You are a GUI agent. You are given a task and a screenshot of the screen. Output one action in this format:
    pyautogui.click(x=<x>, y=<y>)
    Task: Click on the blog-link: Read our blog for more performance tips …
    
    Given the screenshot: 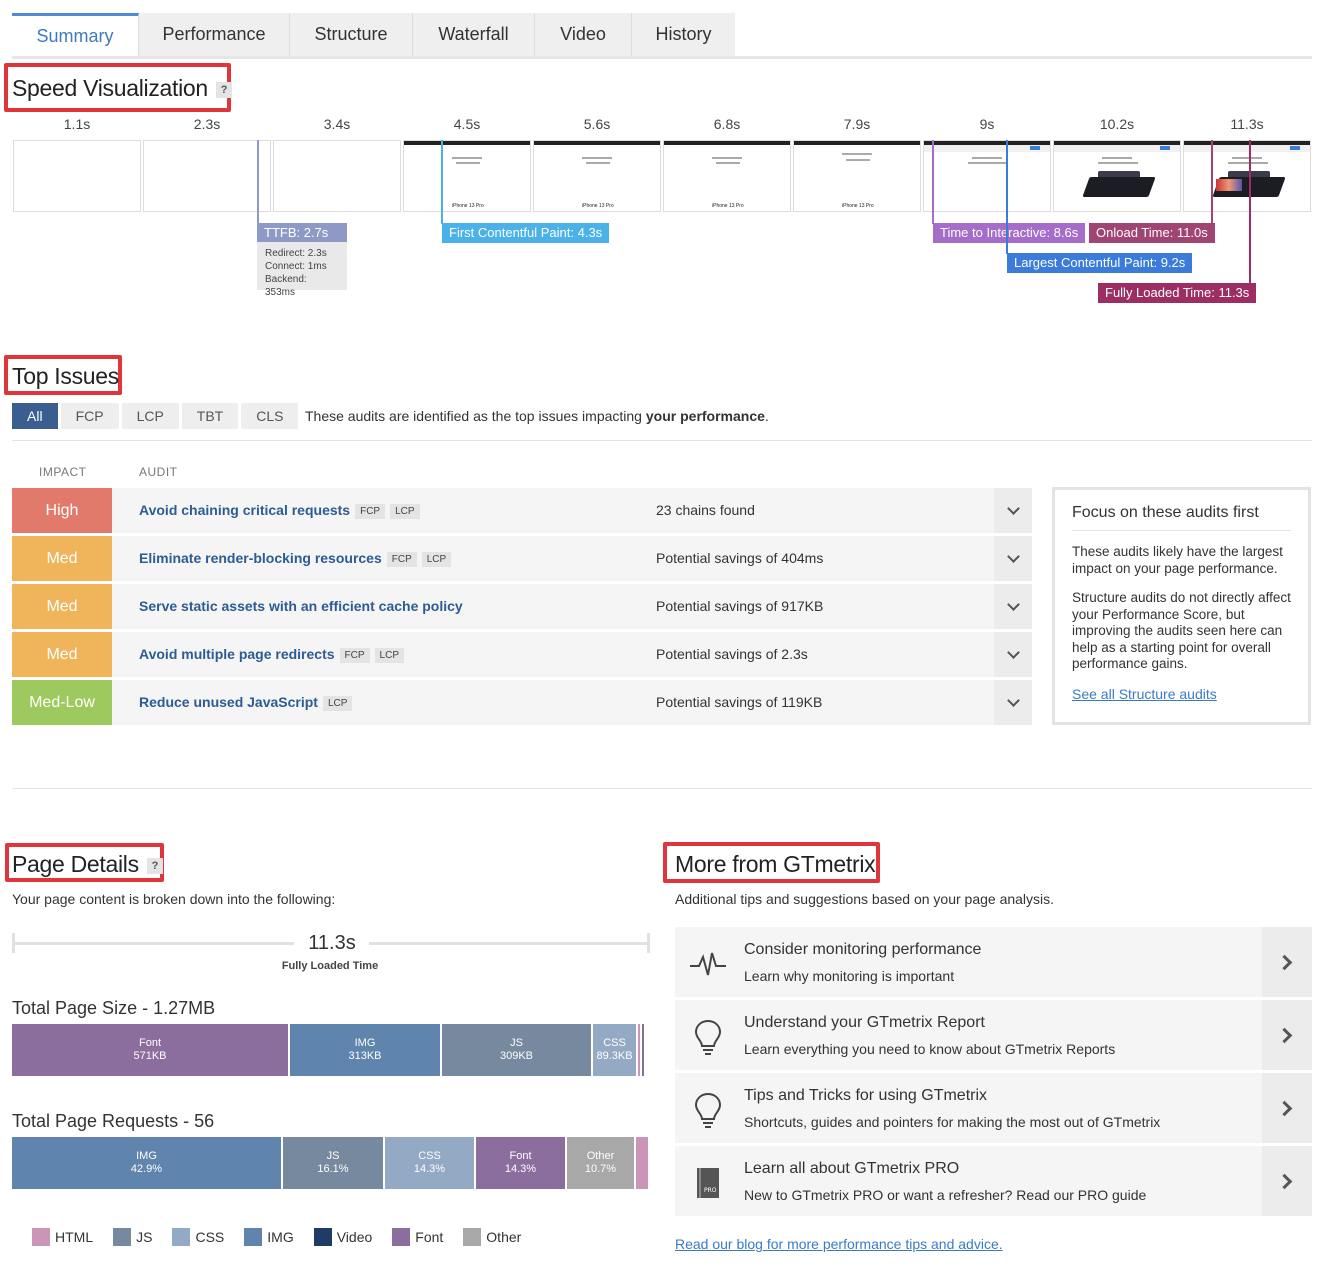 What is the action you would take?
    pyautogui.click(x=839, y=1244)
    